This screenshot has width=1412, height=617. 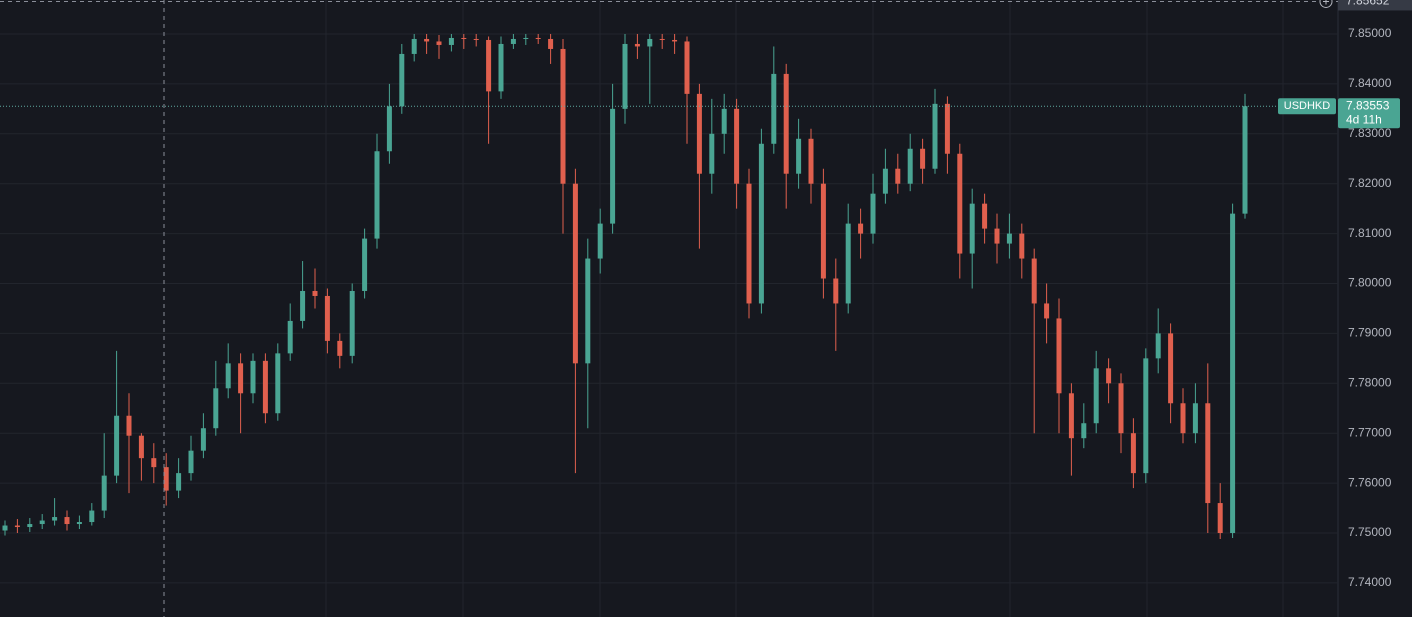 What do you see at coordinates (1370, 83) in the screenshot?
I see `y-tick-label: 7.84000` at bounding box center [1370, 83].